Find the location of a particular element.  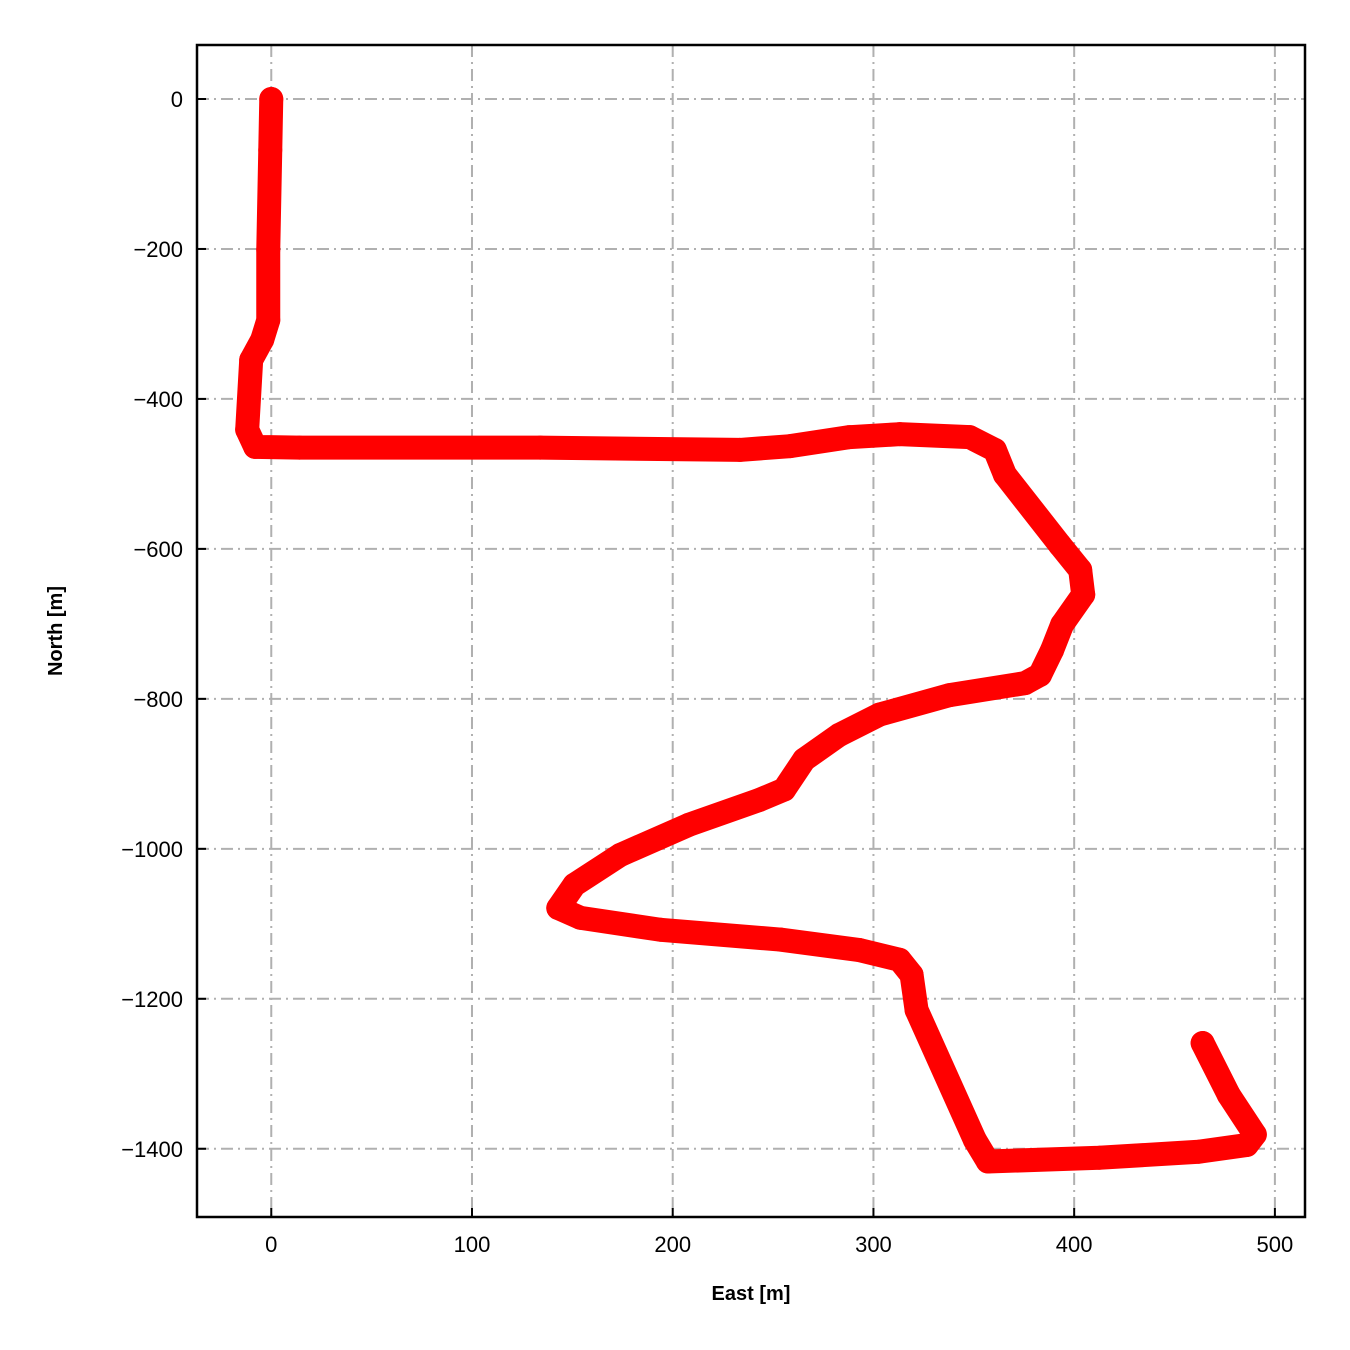

y-tick-label: −200 is located at coordinates (158, 249).